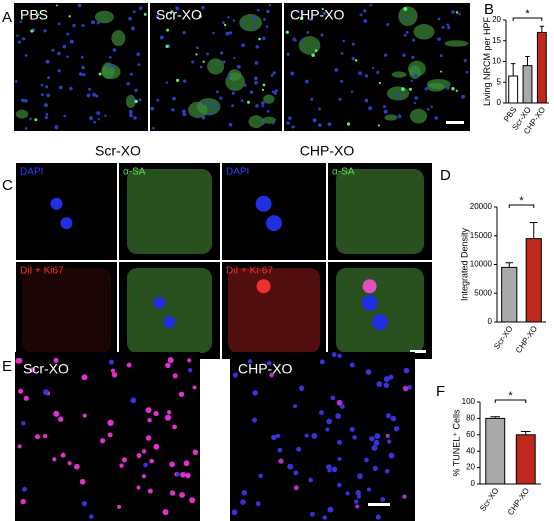  What do you see at coordinates (317, 15) in the screenshot?
I see `image-label: CHP-XO` at bounding box center [317, 15].